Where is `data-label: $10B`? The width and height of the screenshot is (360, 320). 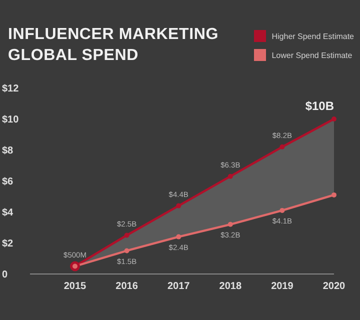 data-label: $10B is located at coordinates (319, 106).